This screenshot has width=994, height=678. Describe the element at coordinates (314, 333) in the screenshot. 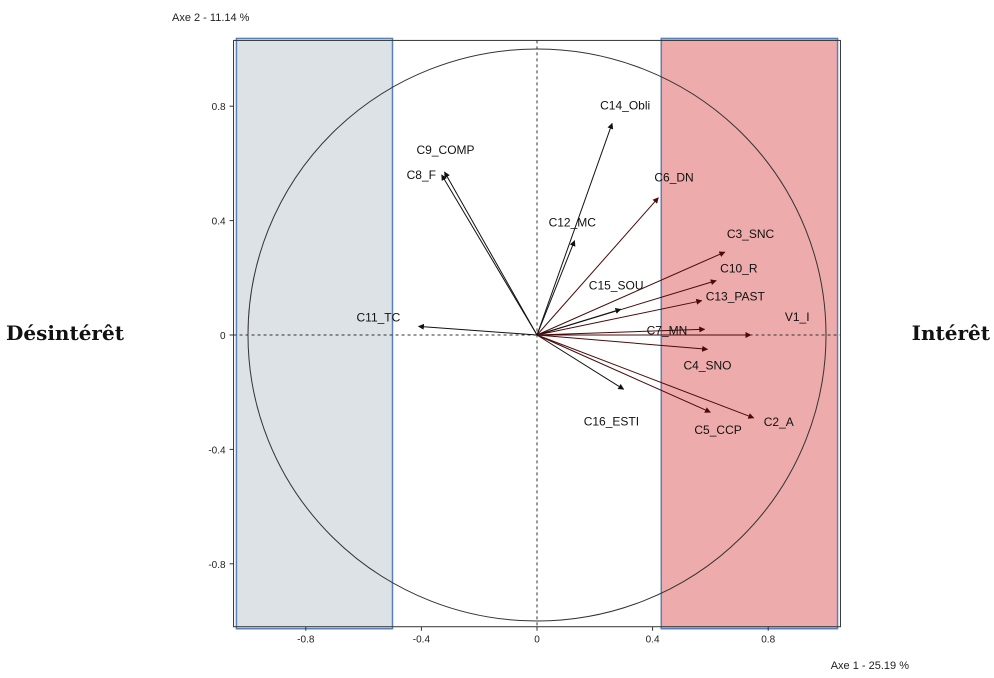

I see `region-left` at that location.